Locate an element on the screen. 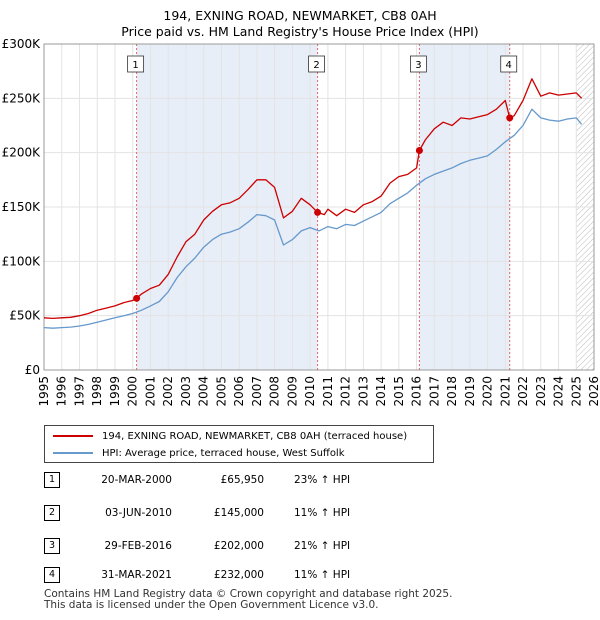 The height and width of the screenshot is (620, 600). sale-hpi-change: 21% ↑ HPI is located at coordinates (322, 546).